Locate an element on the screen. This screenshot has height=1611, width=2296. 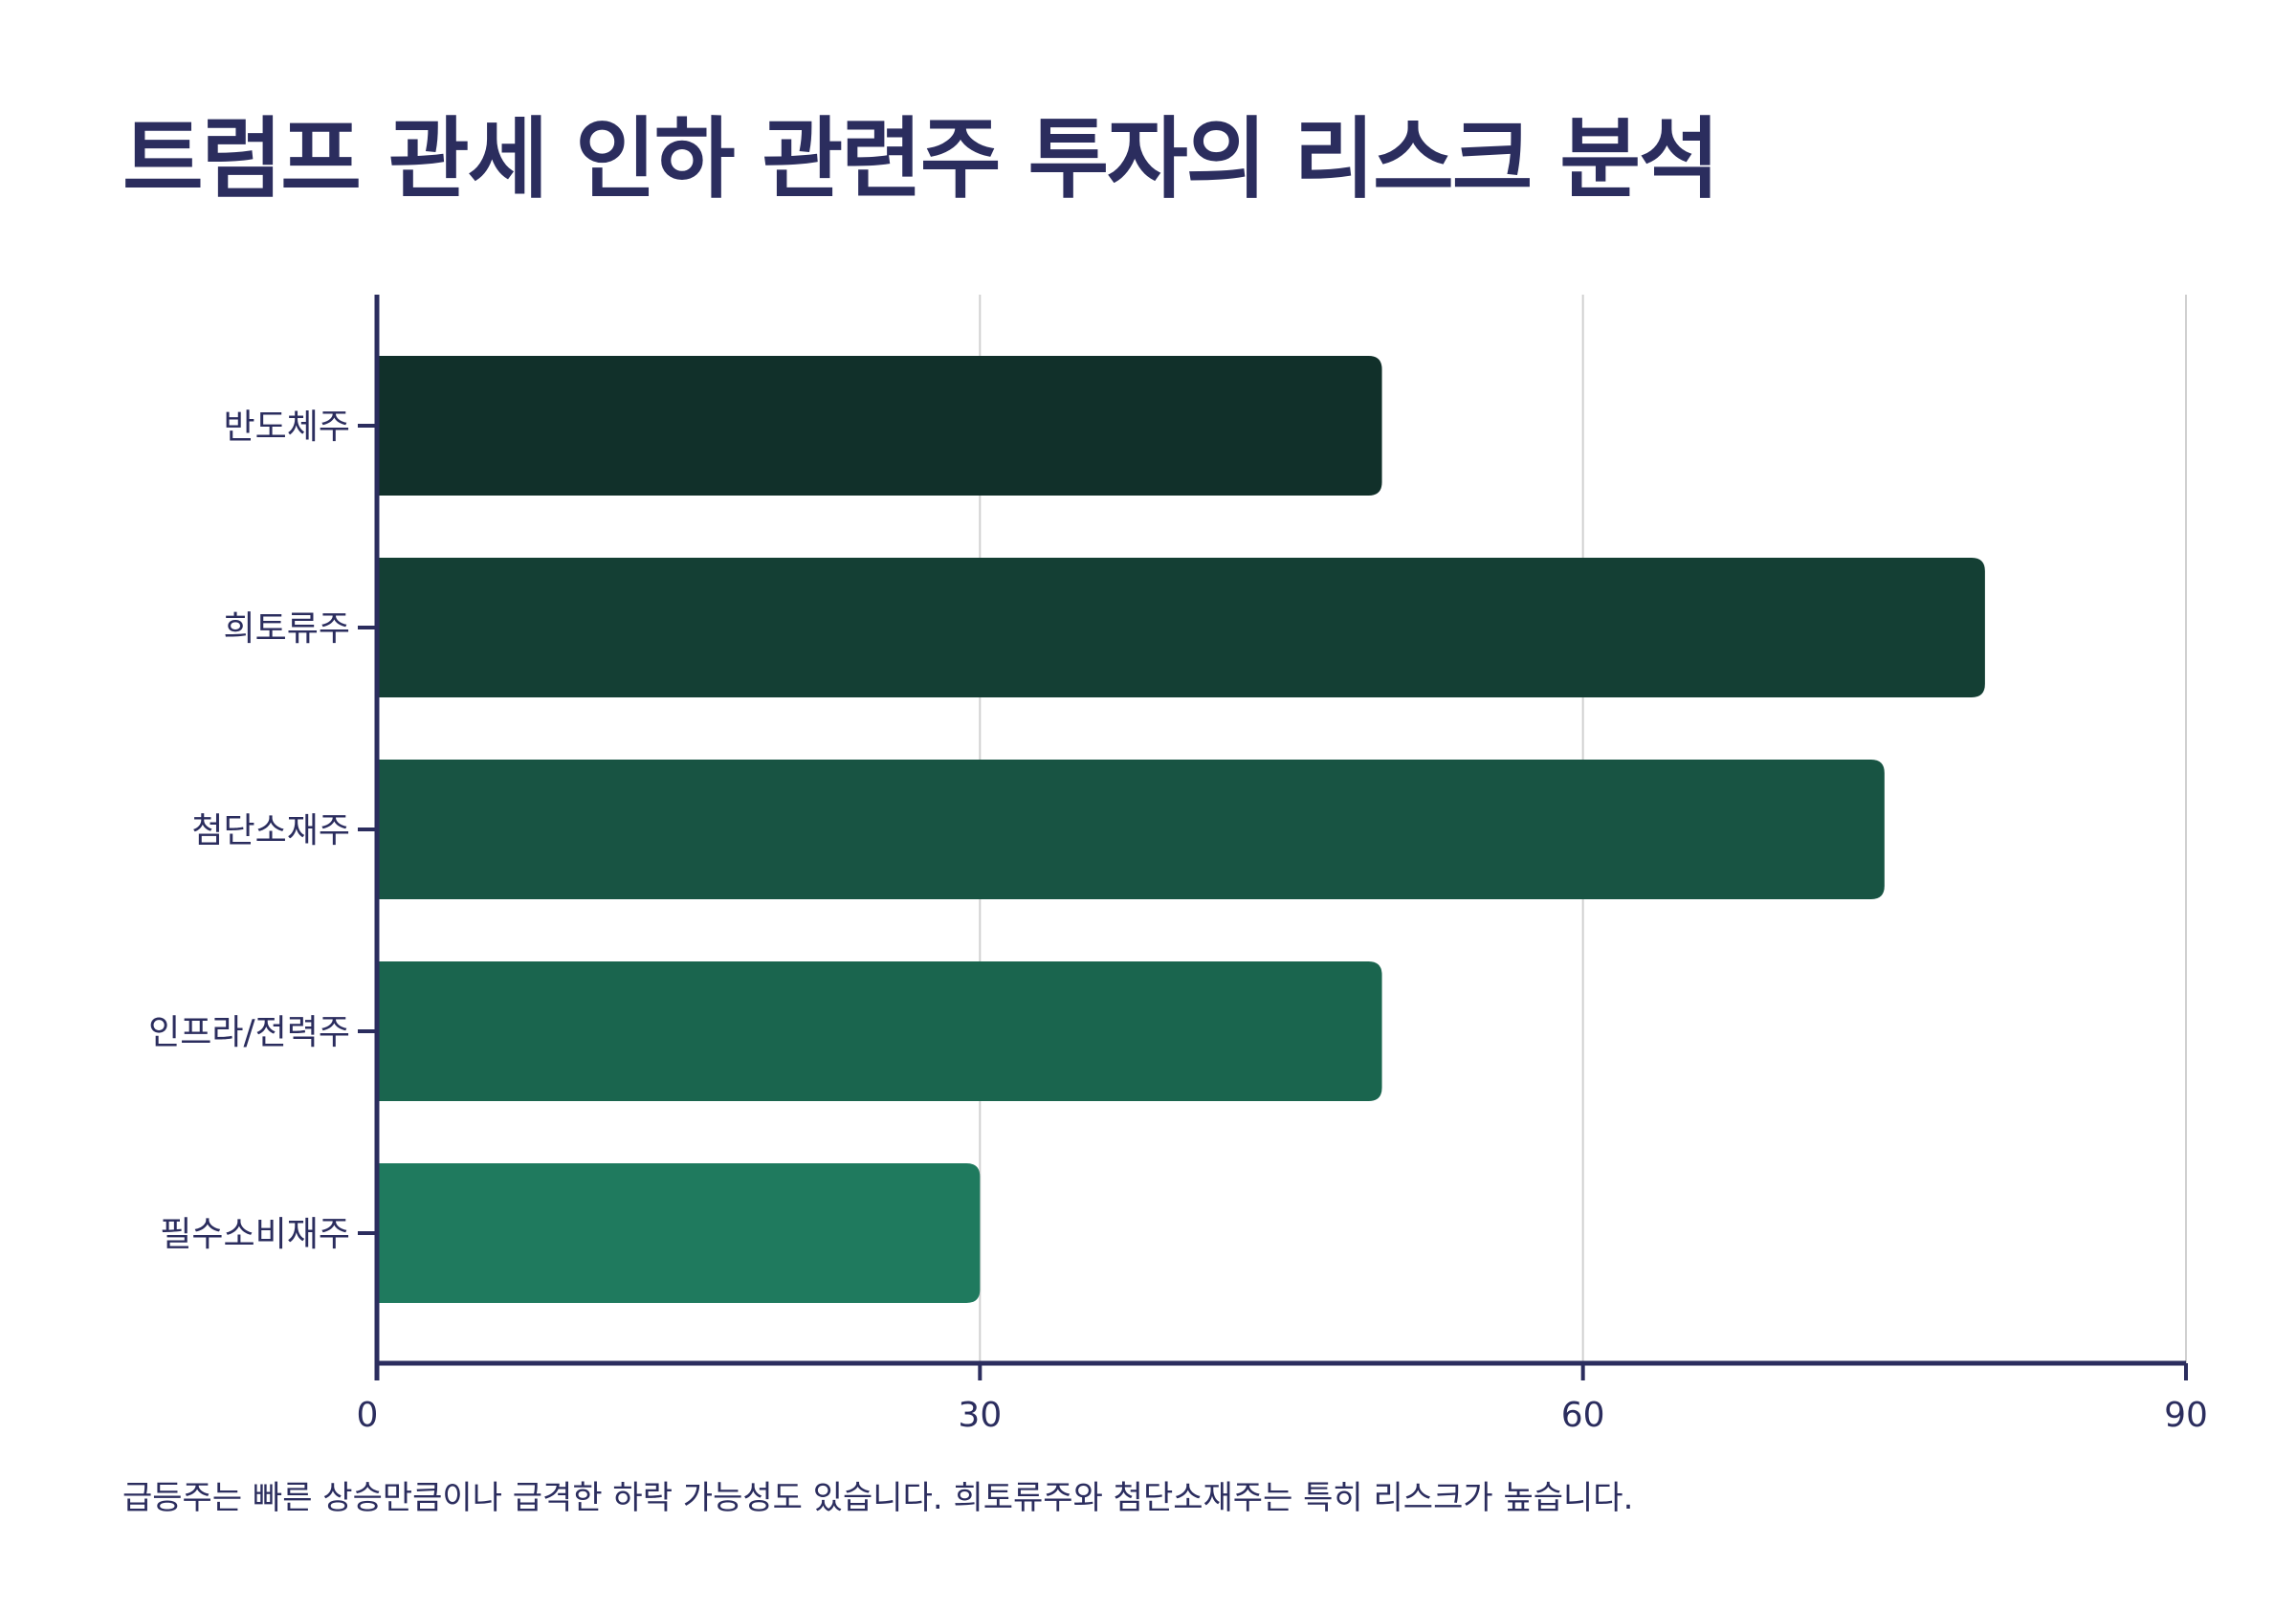
category-label-4: 인프라/전력주 is located at coordinates (249, 1032).